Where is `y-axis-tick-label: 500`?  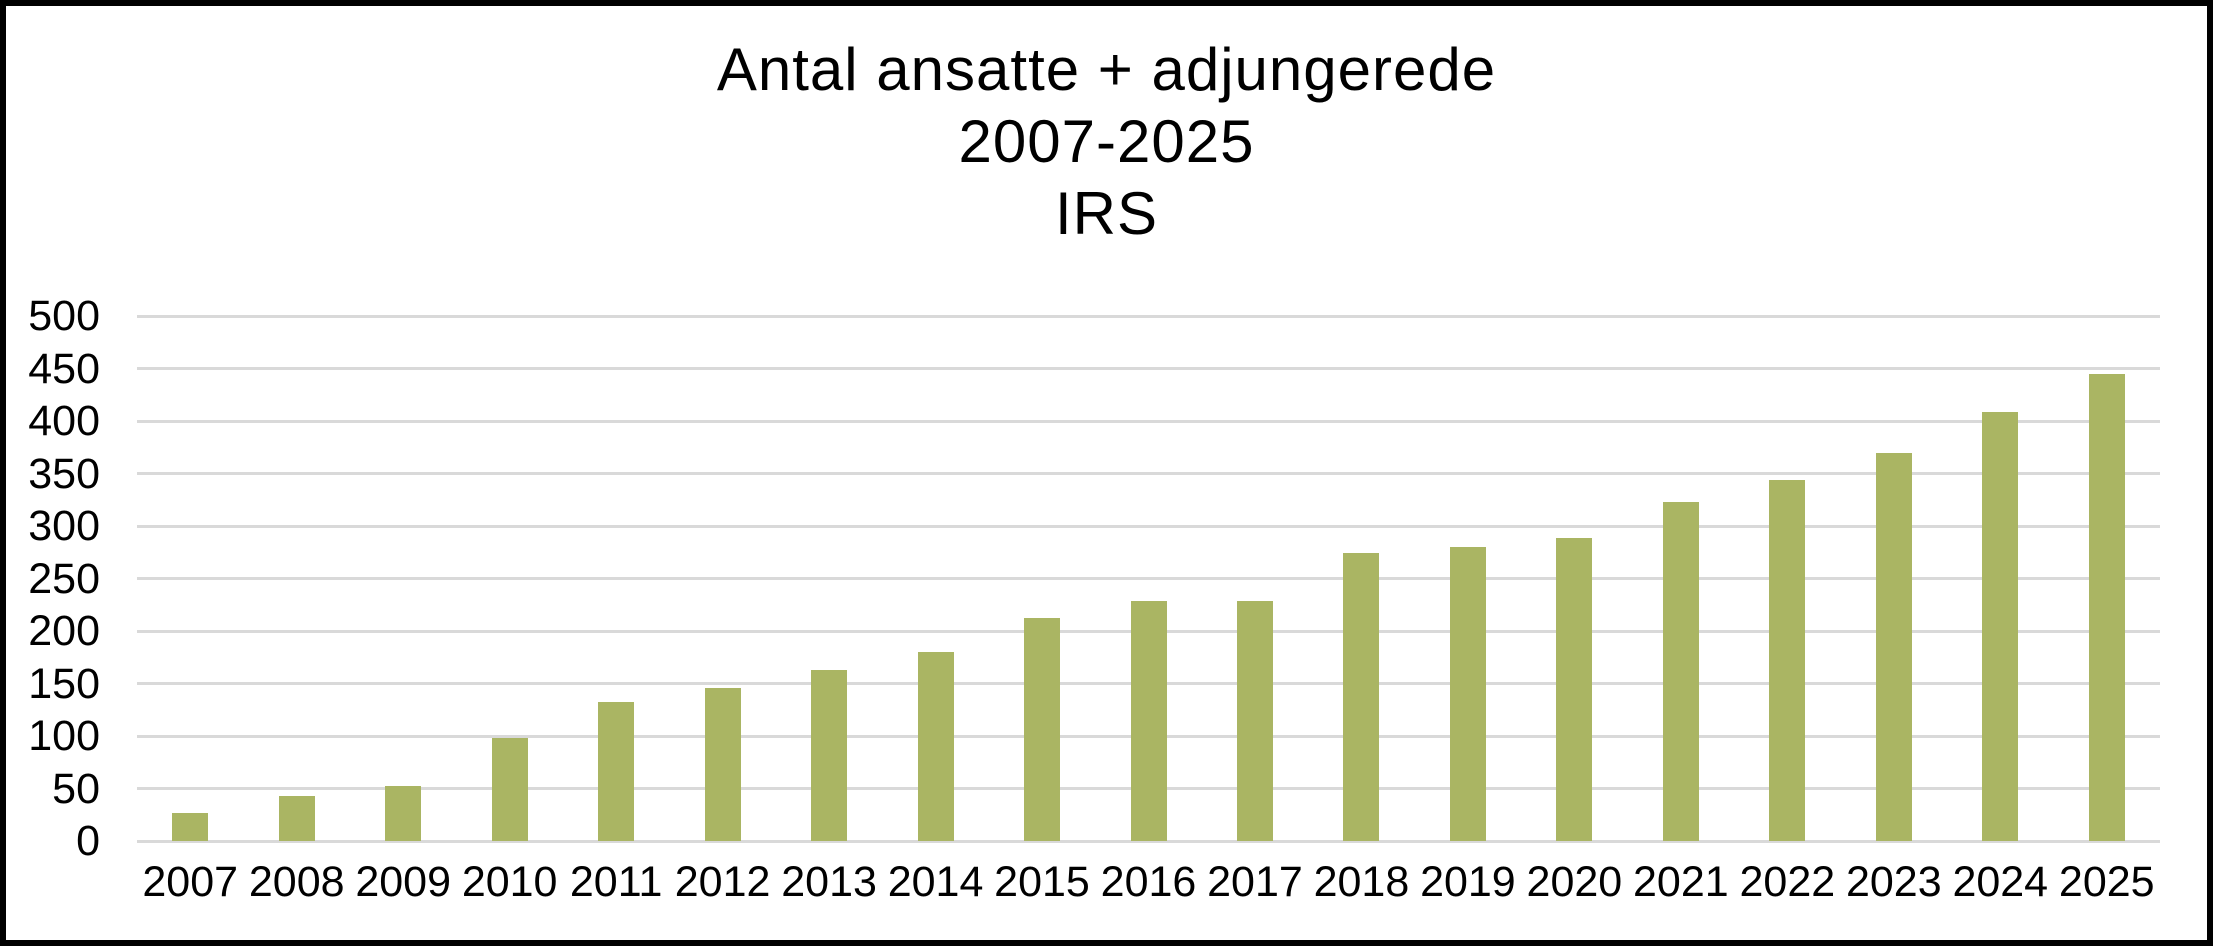
y-axis-tick-label: 500 is located at coordinates (64, 316).